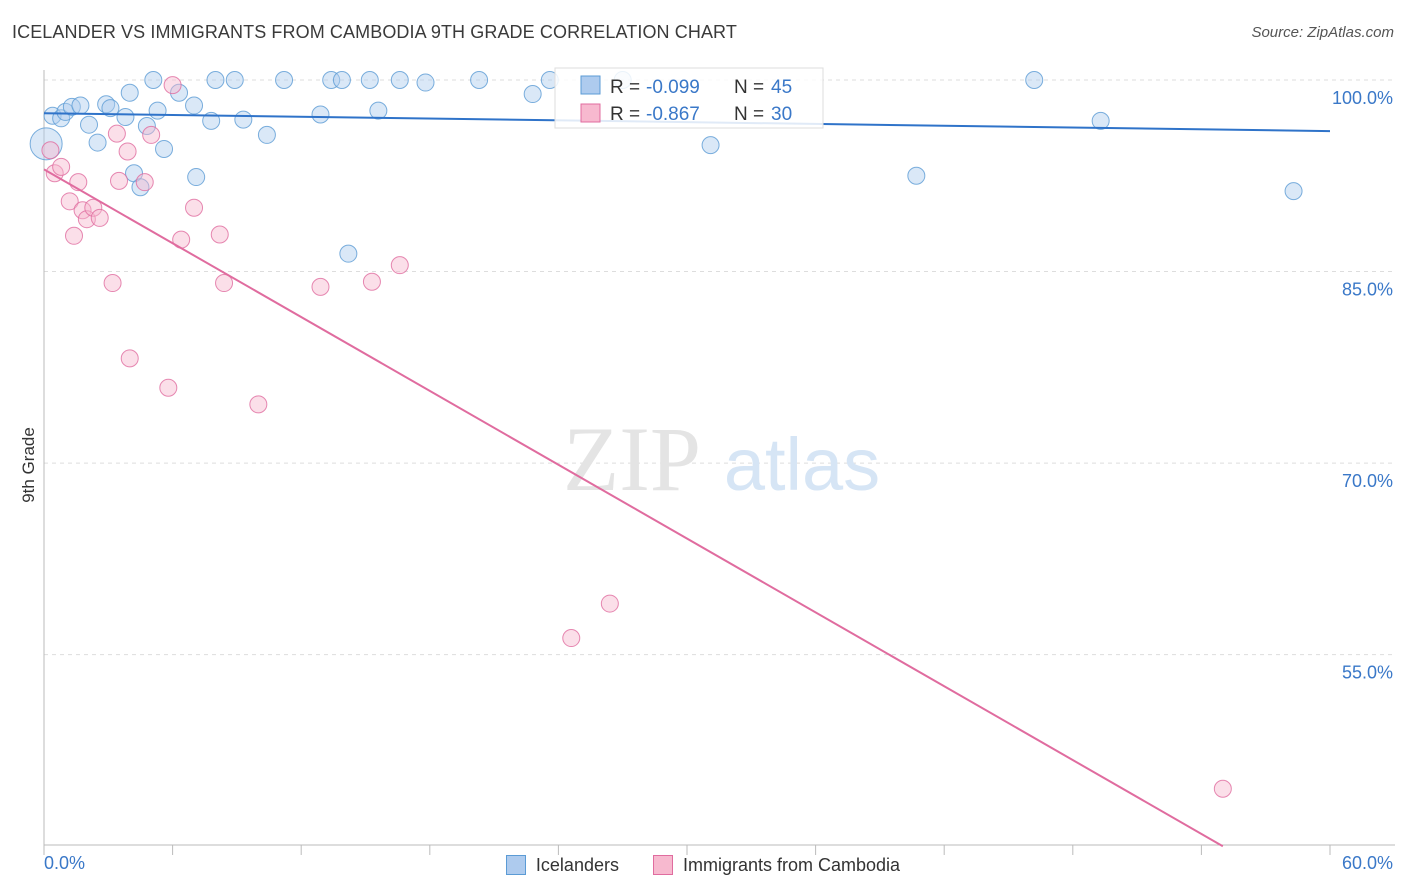  I want to click on source-label: Source: ZipAtlas.com, so click(1322, 32).